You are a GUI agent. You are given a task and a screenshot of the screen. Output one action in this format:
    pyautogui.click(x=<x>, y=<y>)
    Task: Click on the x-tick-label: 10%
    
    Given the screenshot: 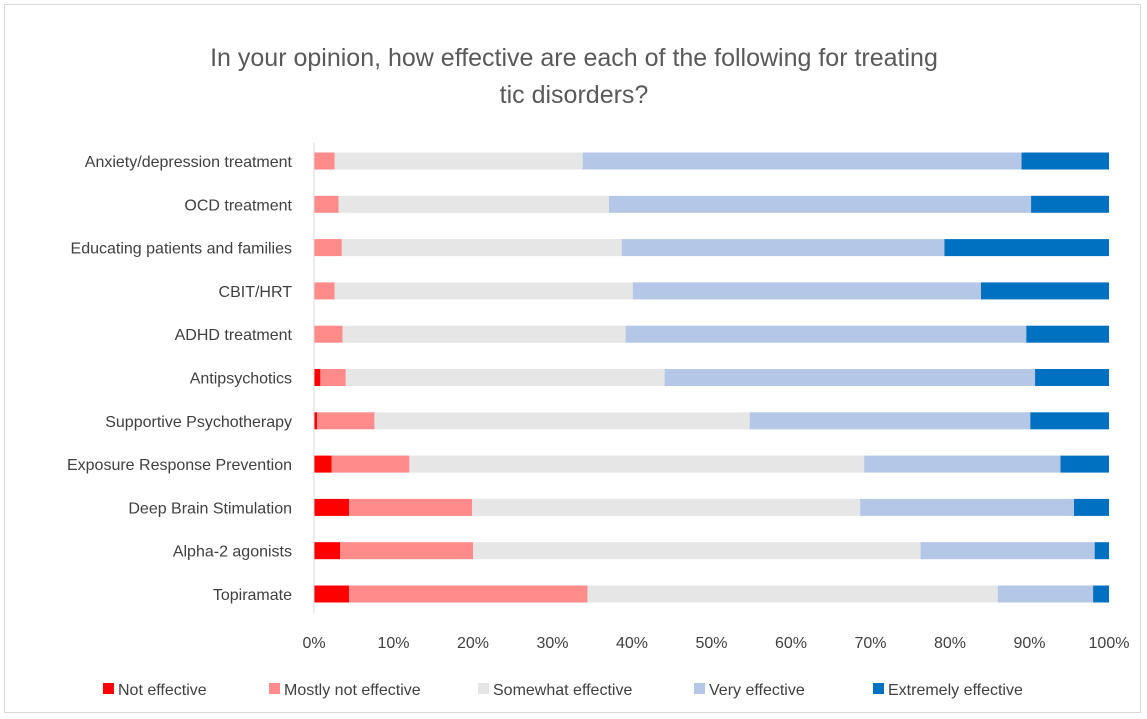 What is the action you would take?
    pyautogui.click(x=393, y=643)
    